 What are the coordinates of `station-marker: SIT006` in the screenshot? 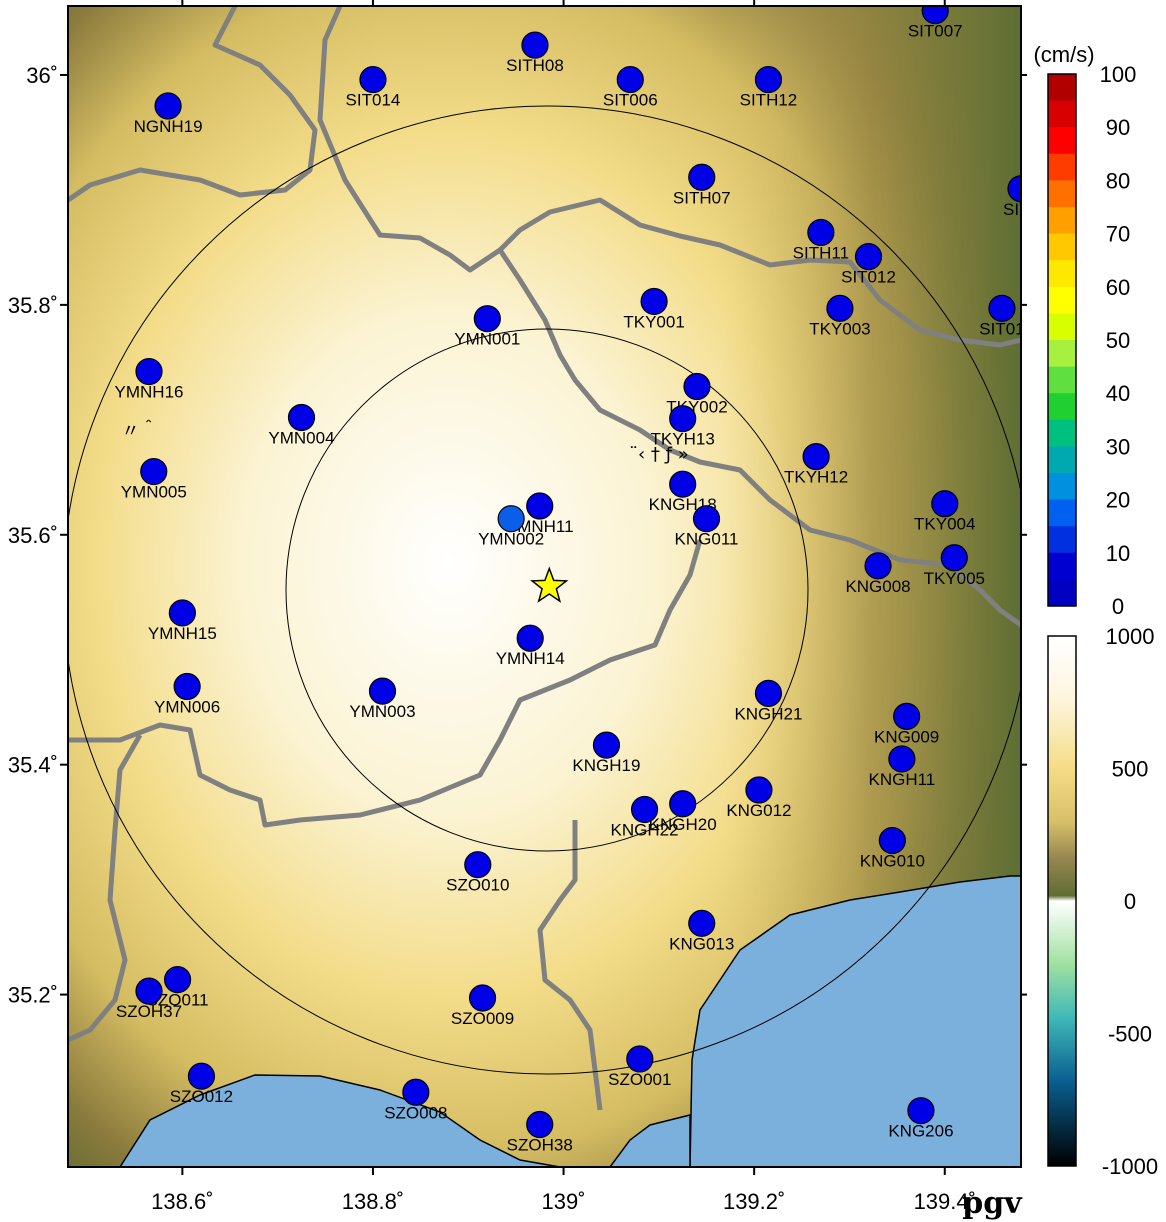 It's located at (630, 87).